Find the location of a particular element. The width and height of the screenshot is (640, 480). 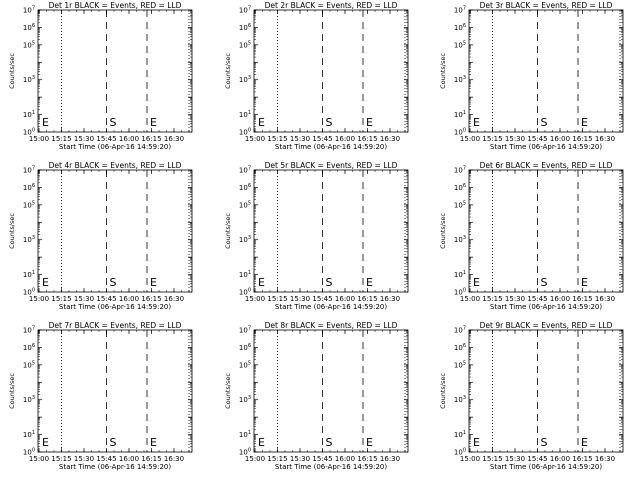

panel-title: Det 2r BLACK = Events, RED = LLD is located at coordinates (331, 5).